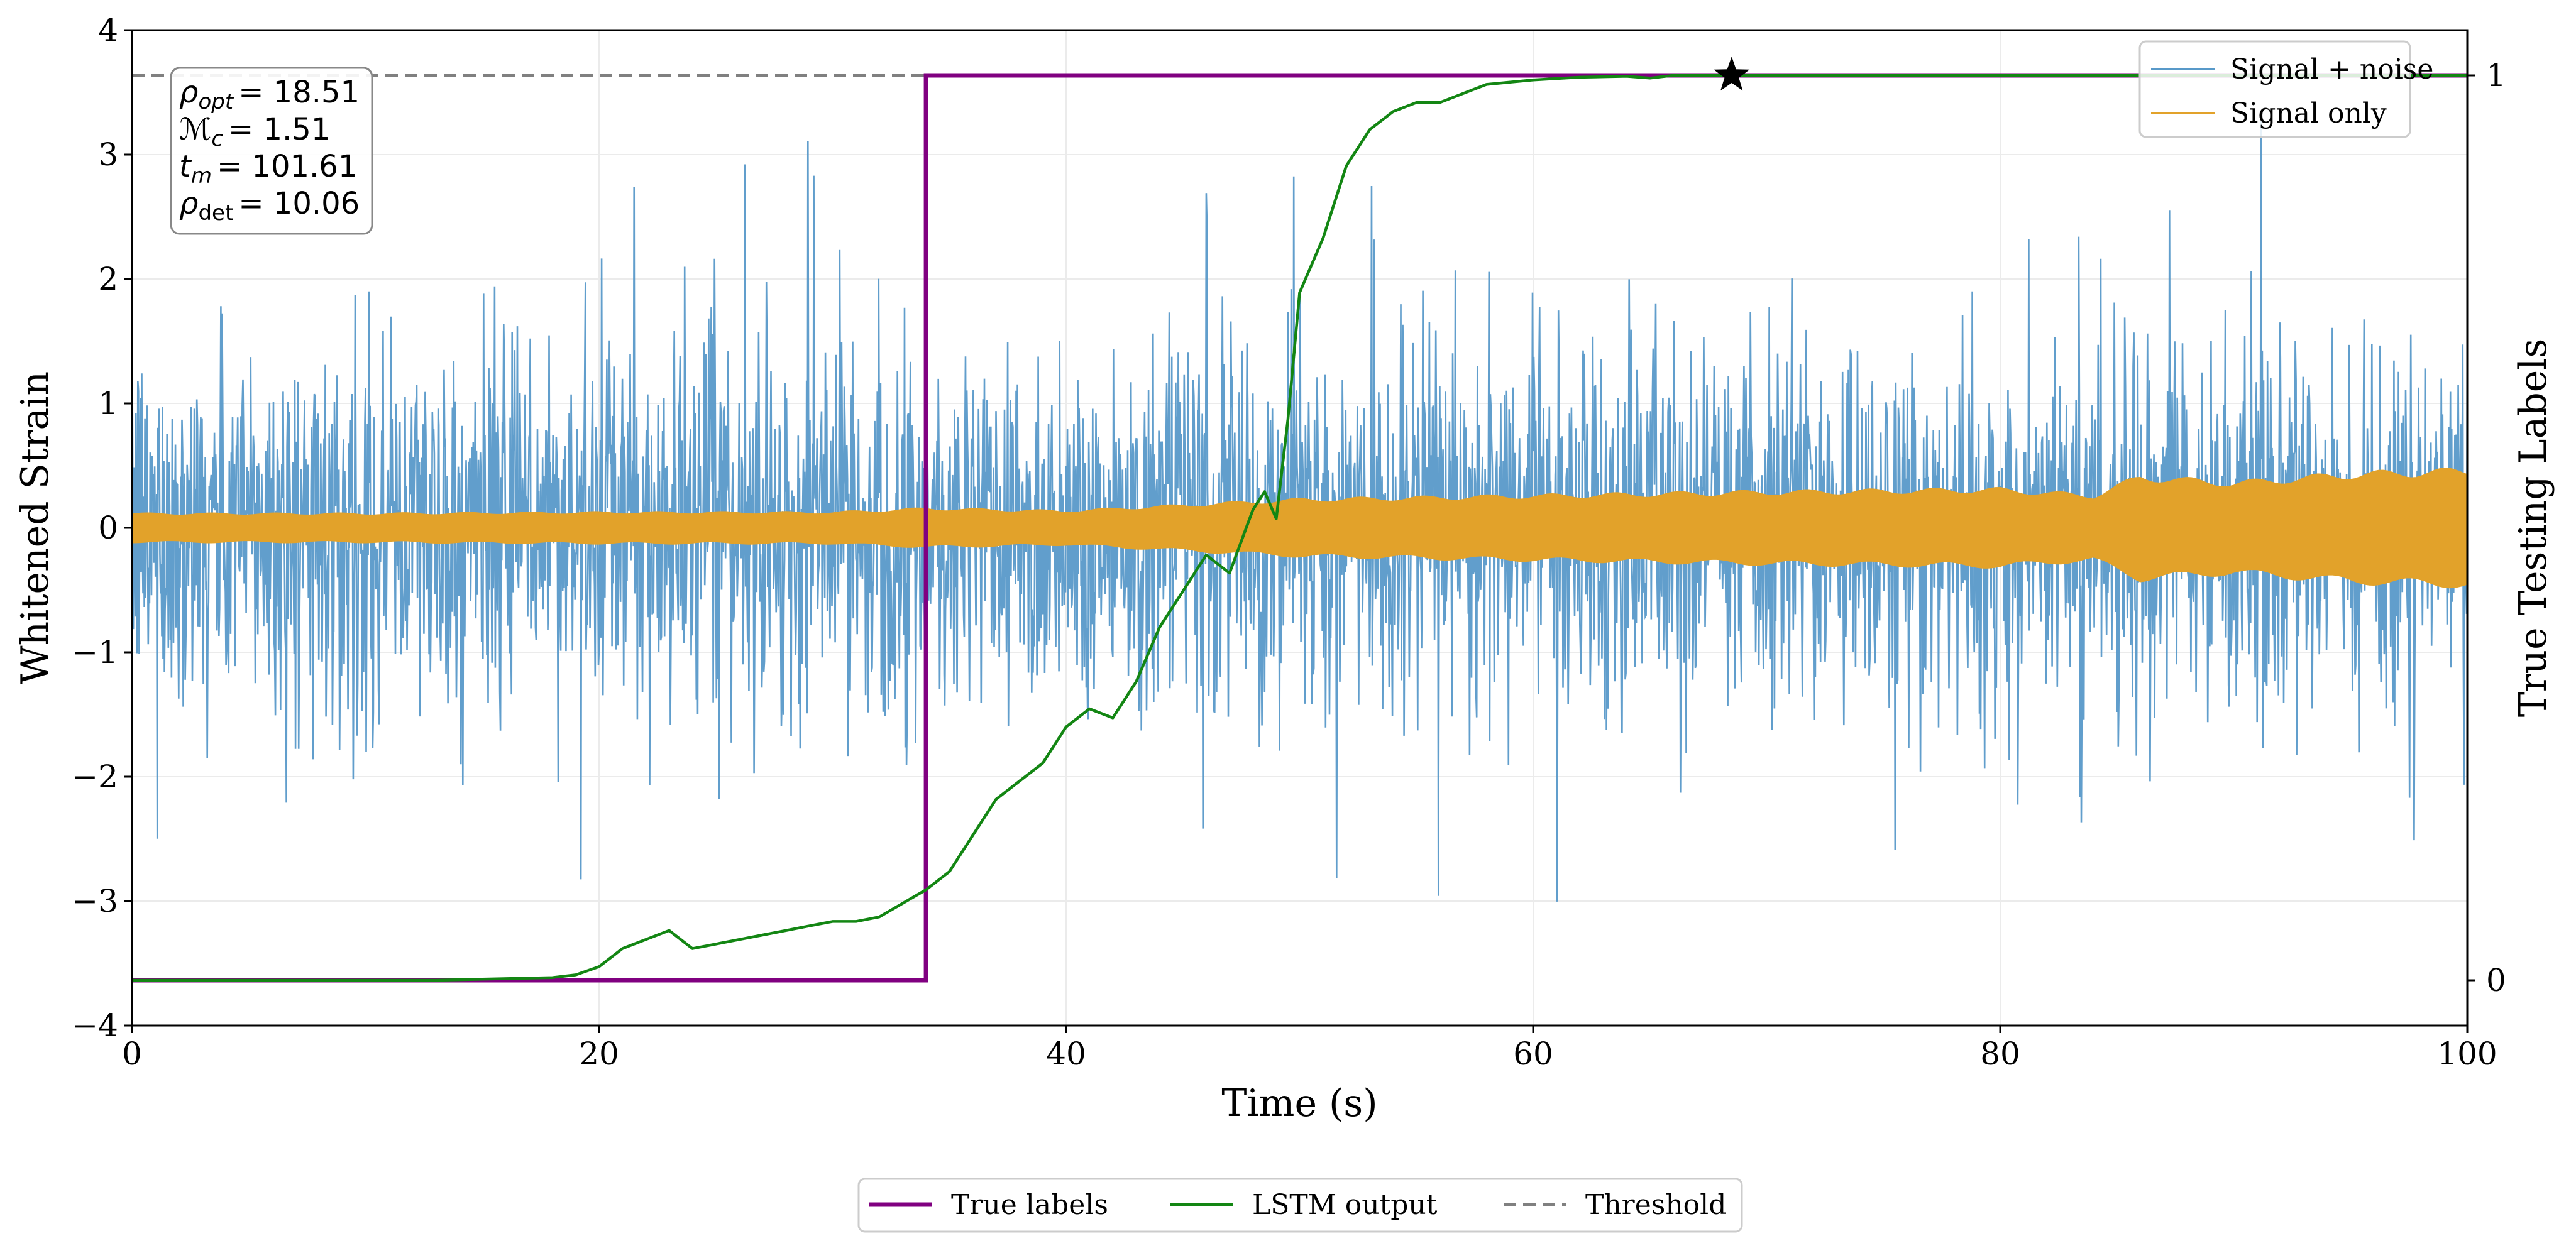 Image resolution: width=2576 pixels, height=1253 pixels. Describe the element at coordinates (299, 92) in the screenshot. I see `annotation-value: = 18.51` at that location.